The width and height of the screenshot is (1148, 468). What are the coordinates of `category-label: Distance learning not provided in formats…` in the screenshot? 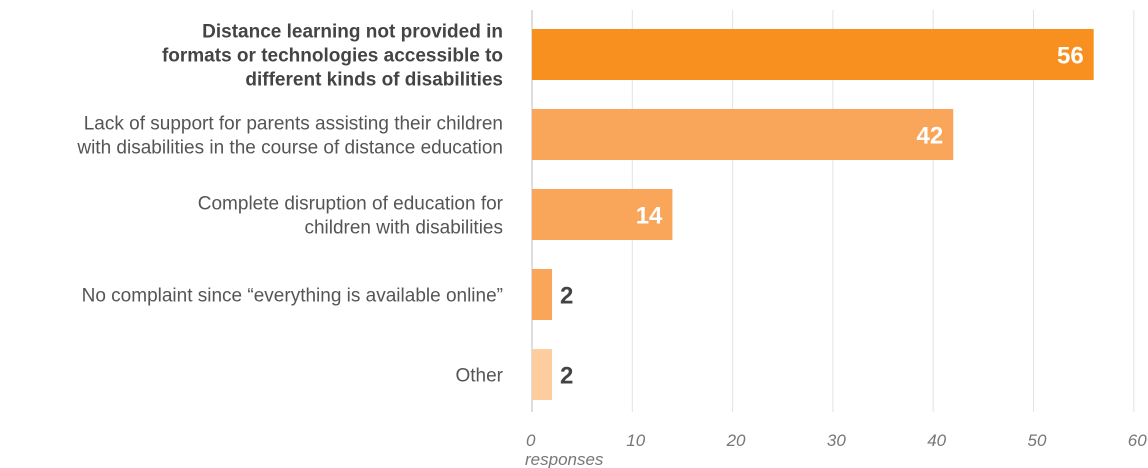 It's located at (332, 56).